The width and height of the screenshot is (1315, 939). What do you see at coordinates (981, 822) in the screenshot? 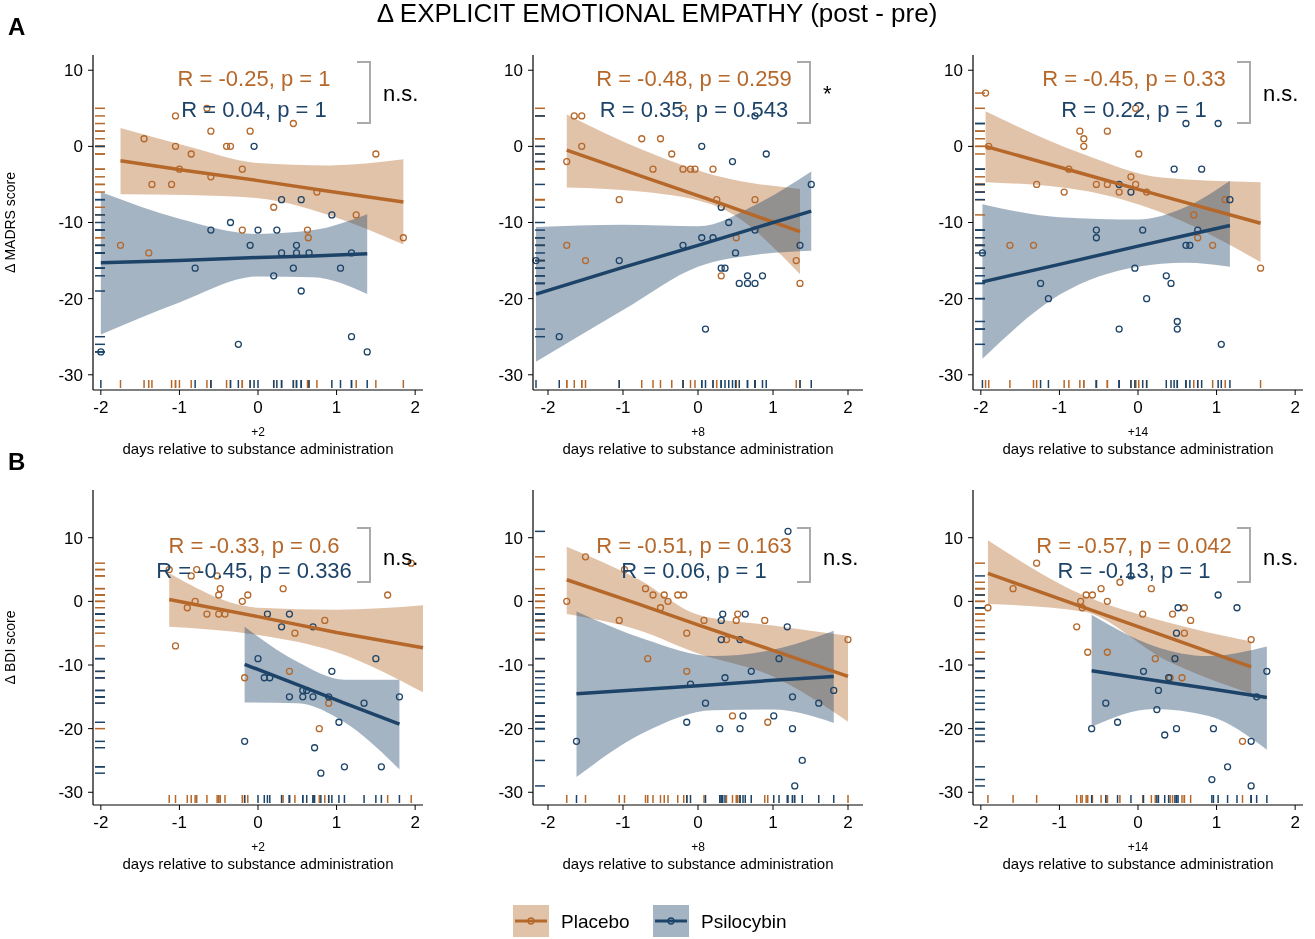
I see `x-tick-label: -2` at bounding box center [981, 822].